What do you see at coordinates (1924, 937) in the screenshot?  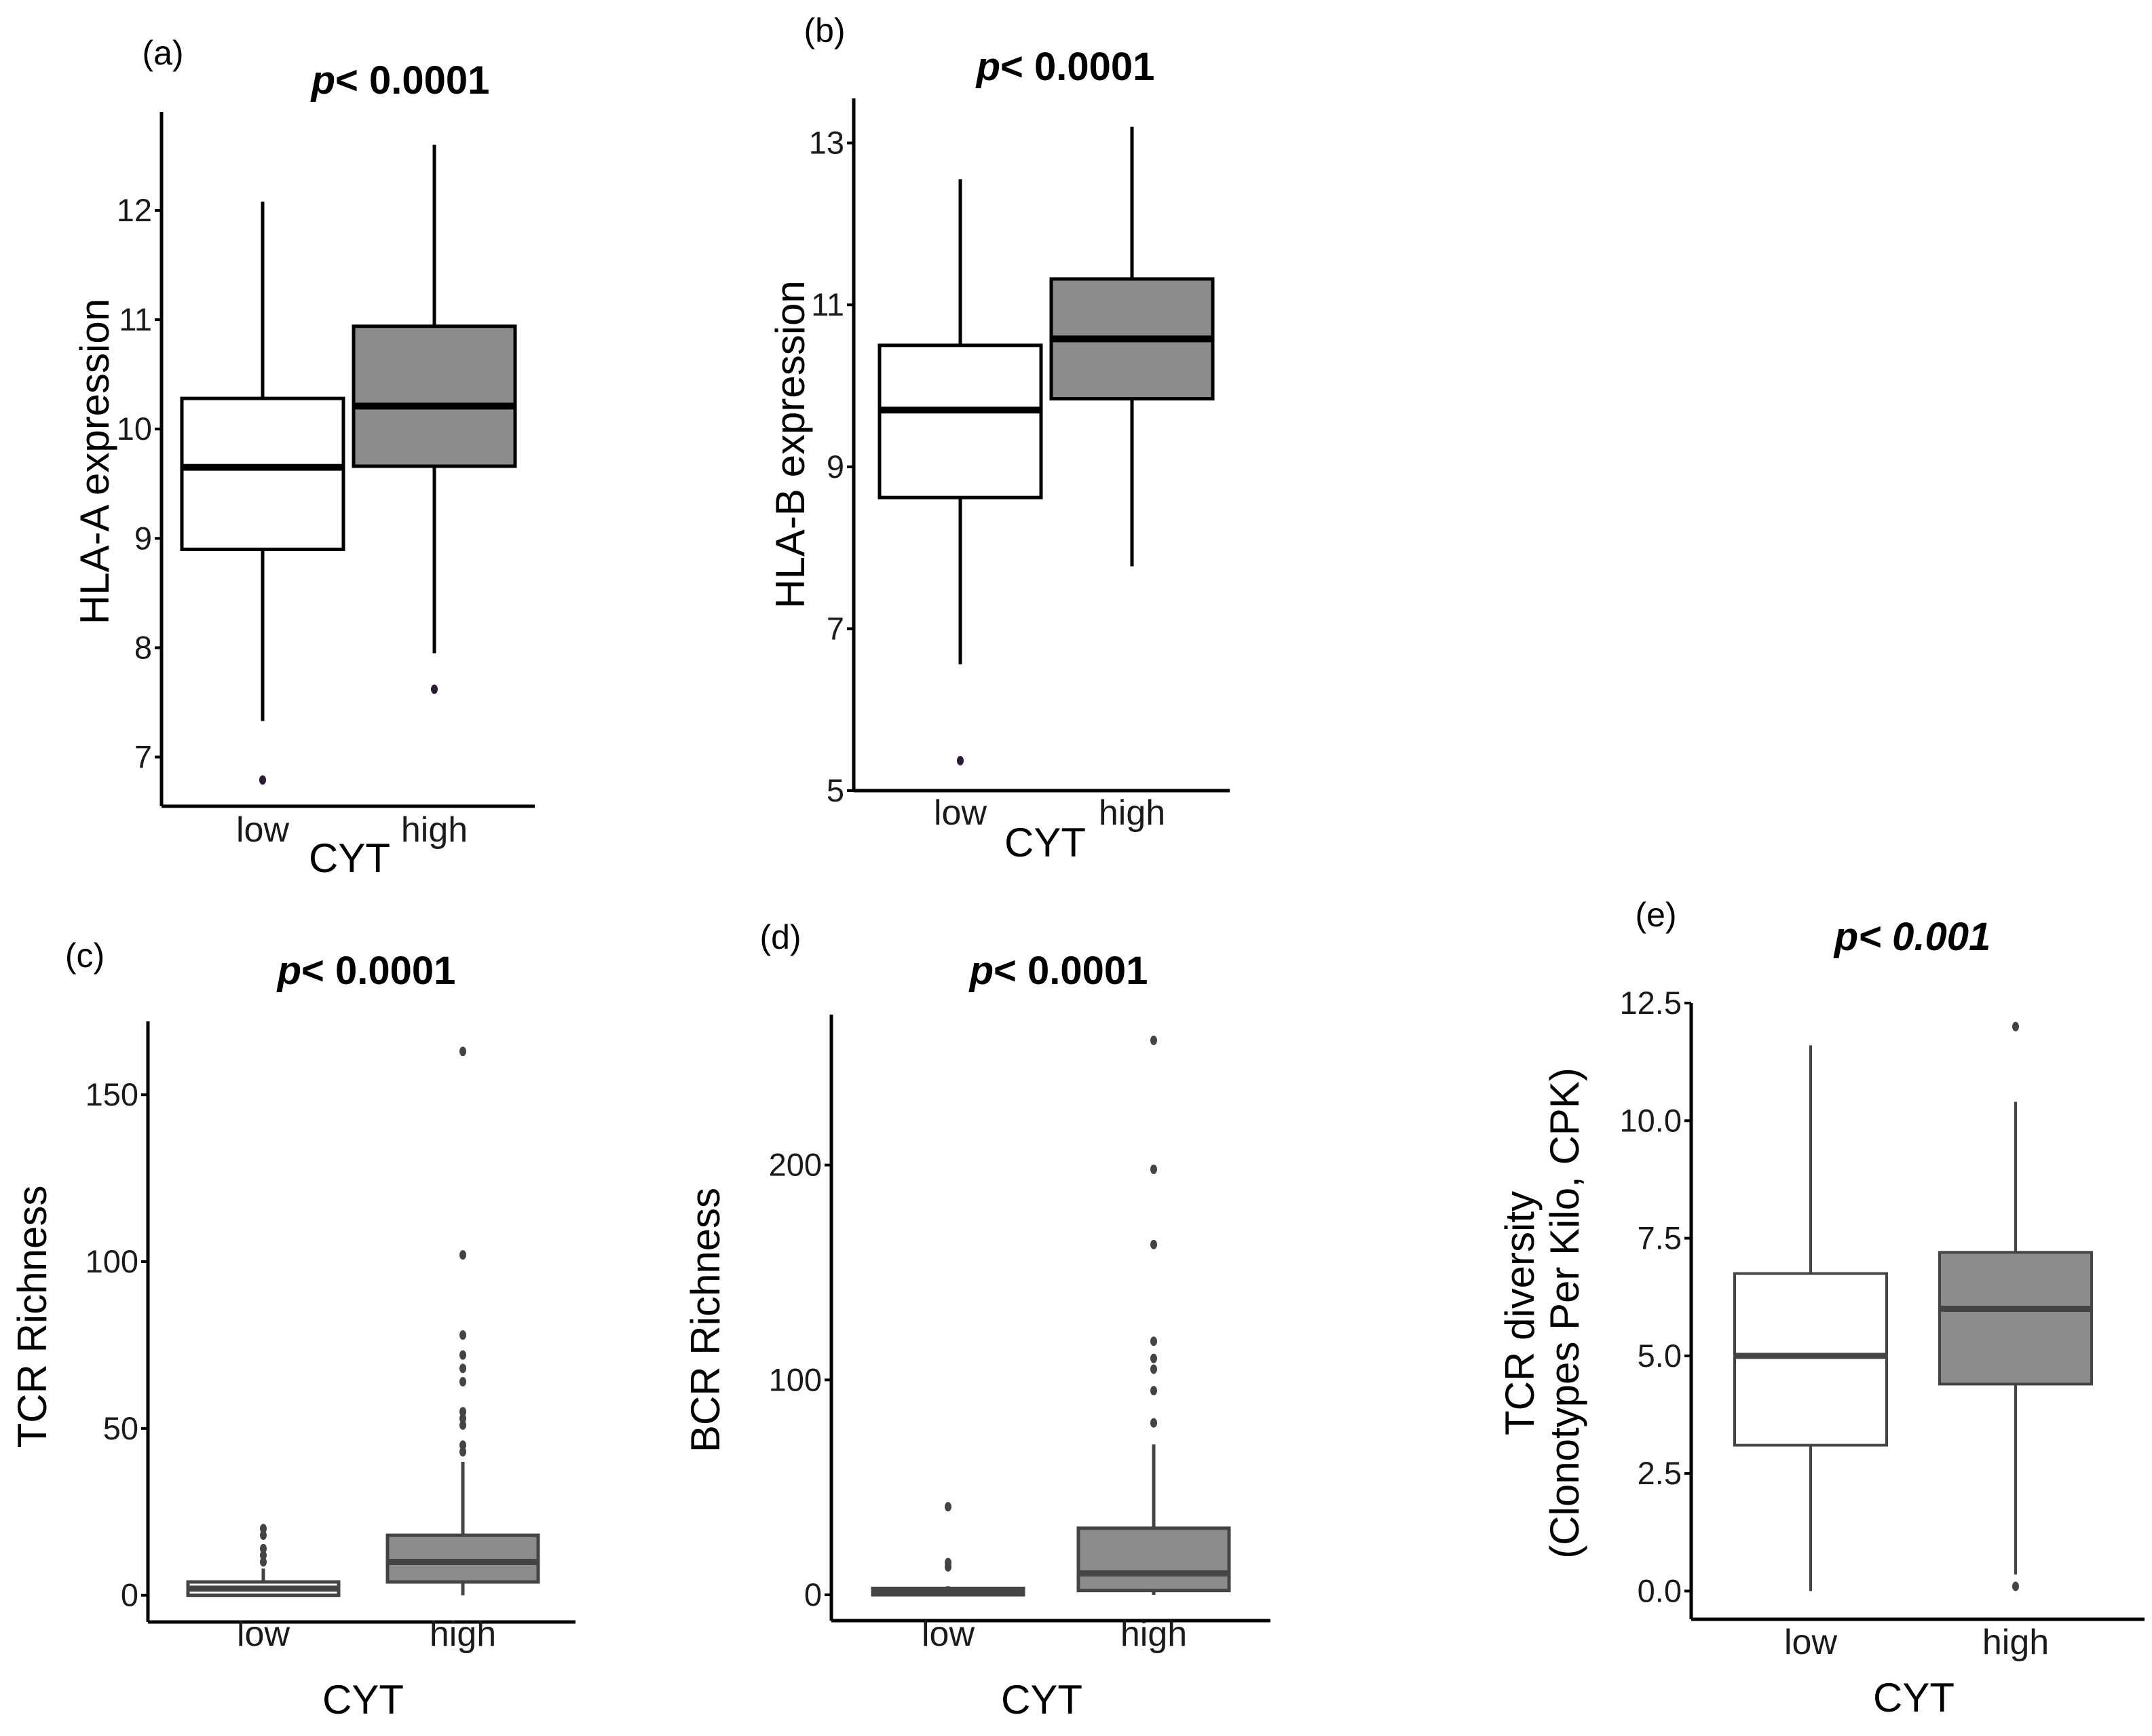 I see `p-value-text: < 0.001` at bounding box center [1924, 937].